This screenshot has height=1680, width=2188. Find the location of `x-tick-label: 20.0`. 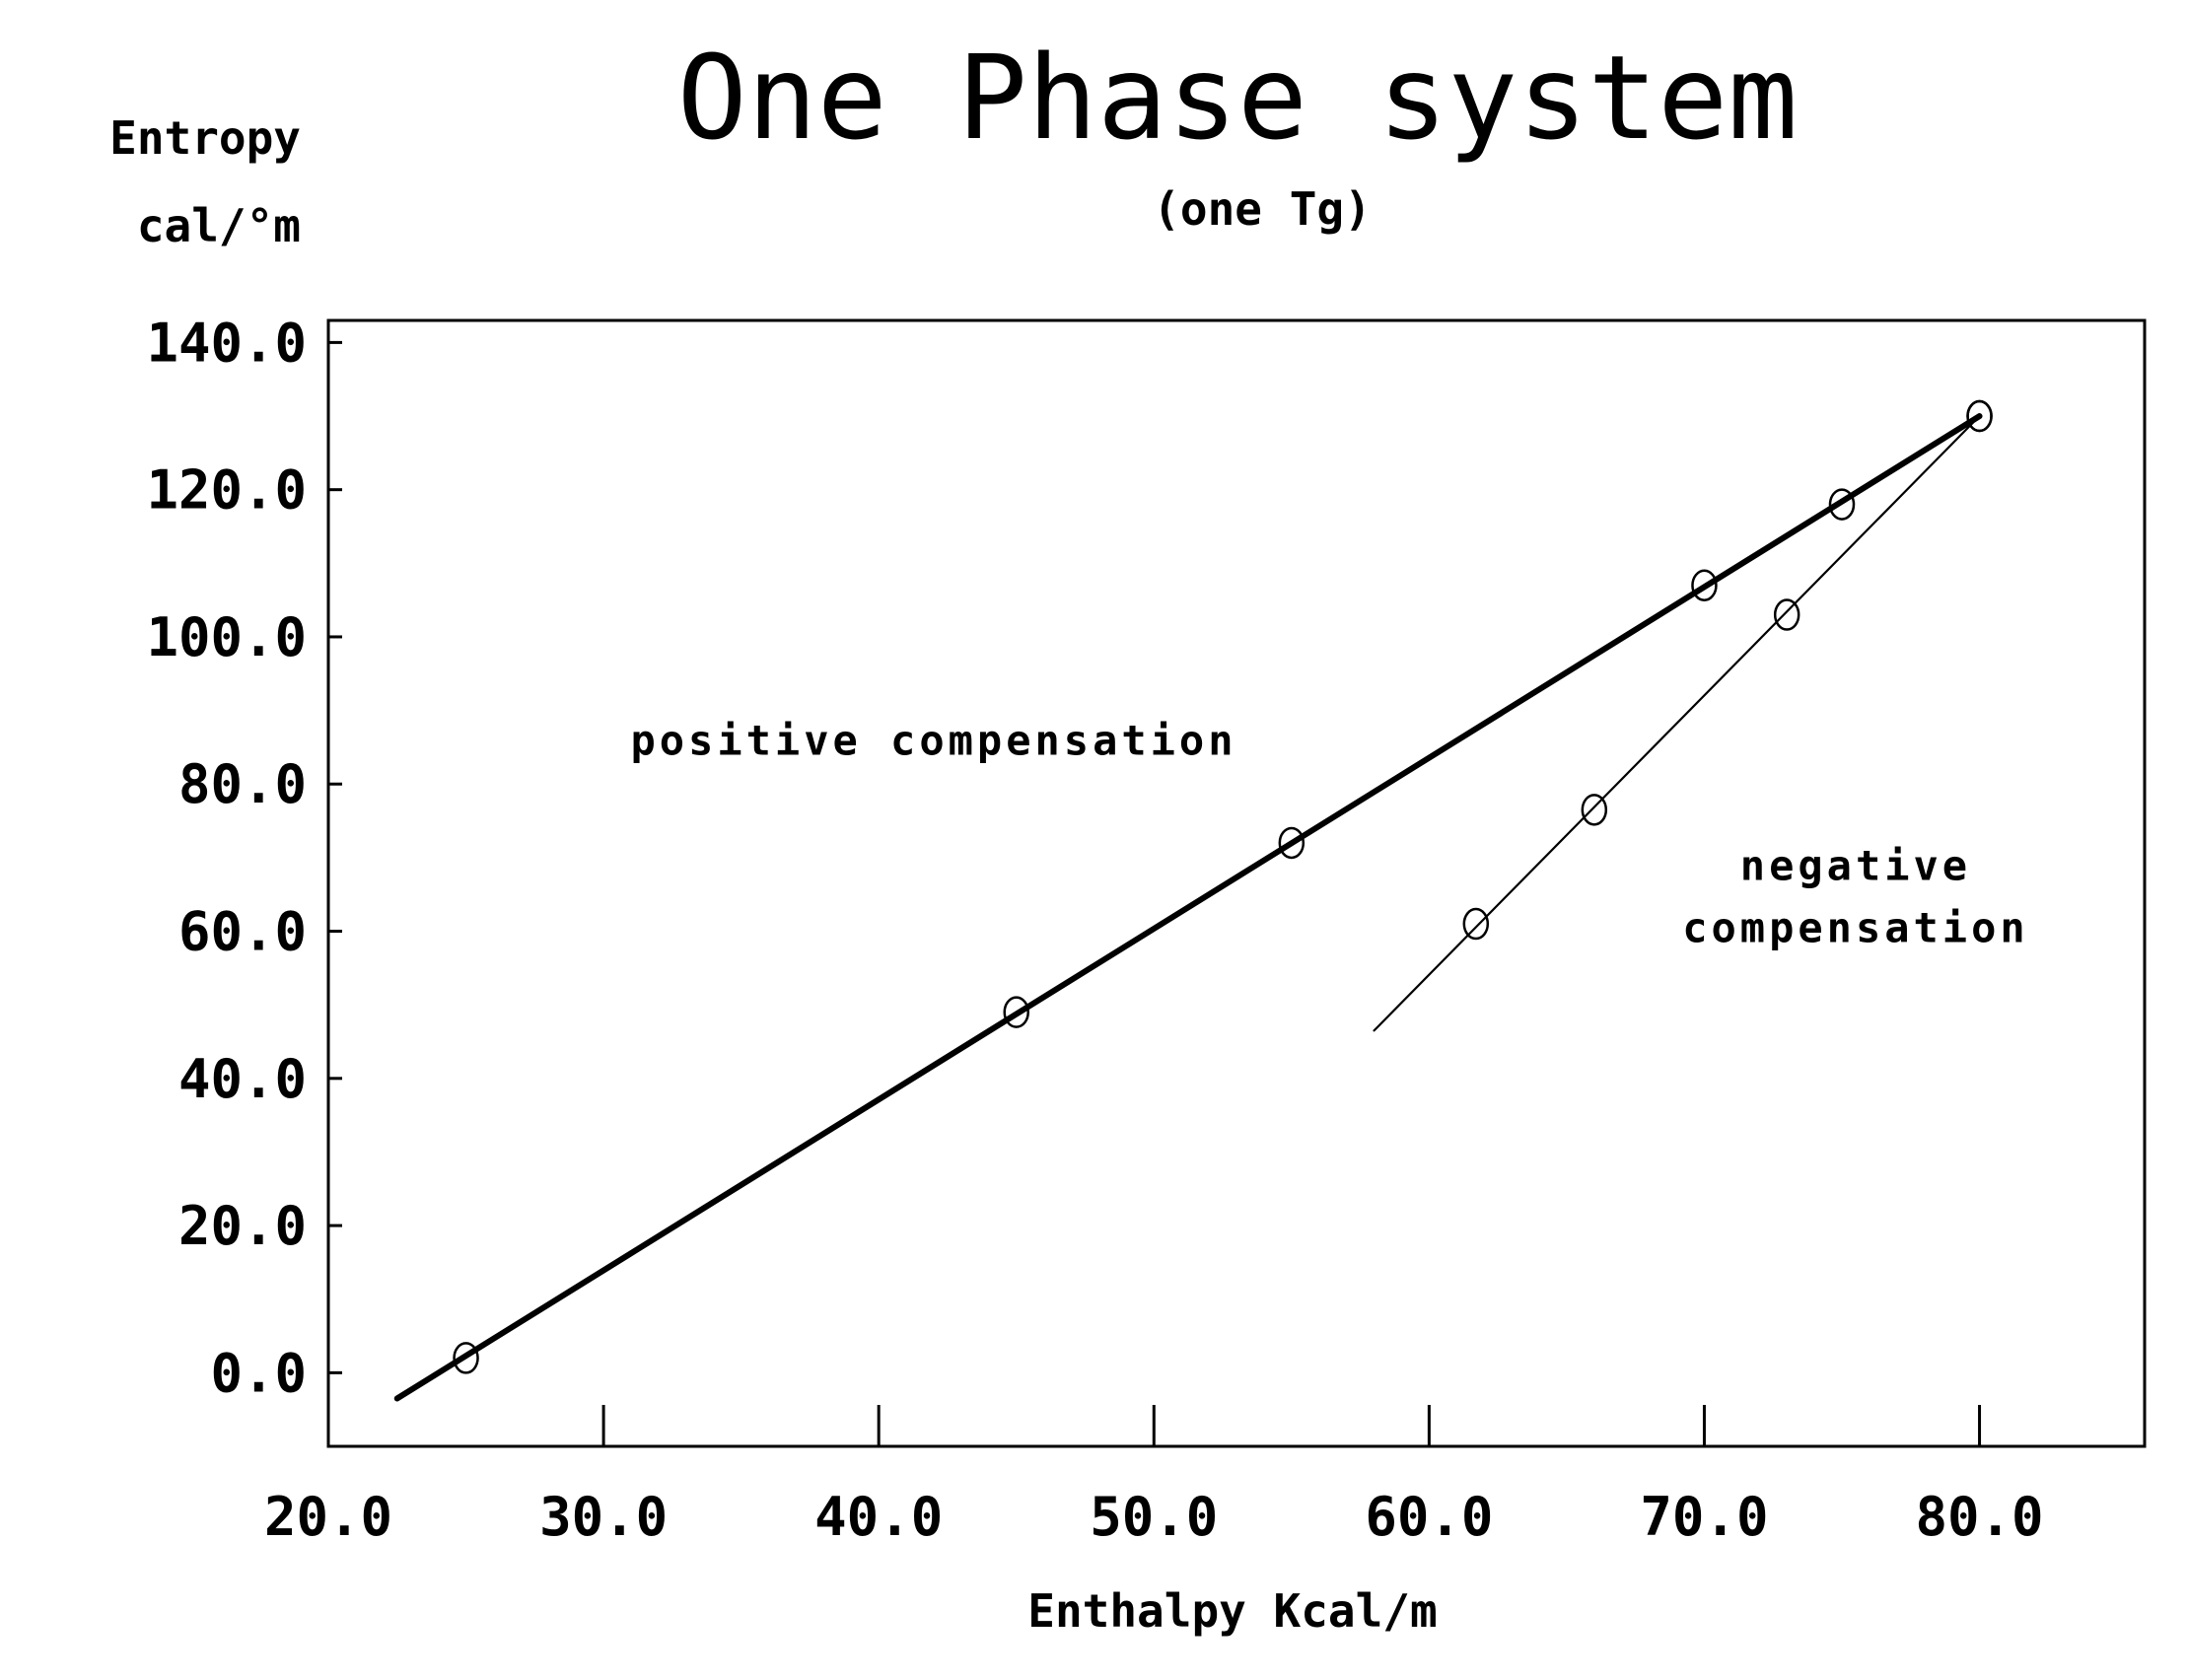

x-tick-label: 20.0 is located at coordinates (328, 1517).